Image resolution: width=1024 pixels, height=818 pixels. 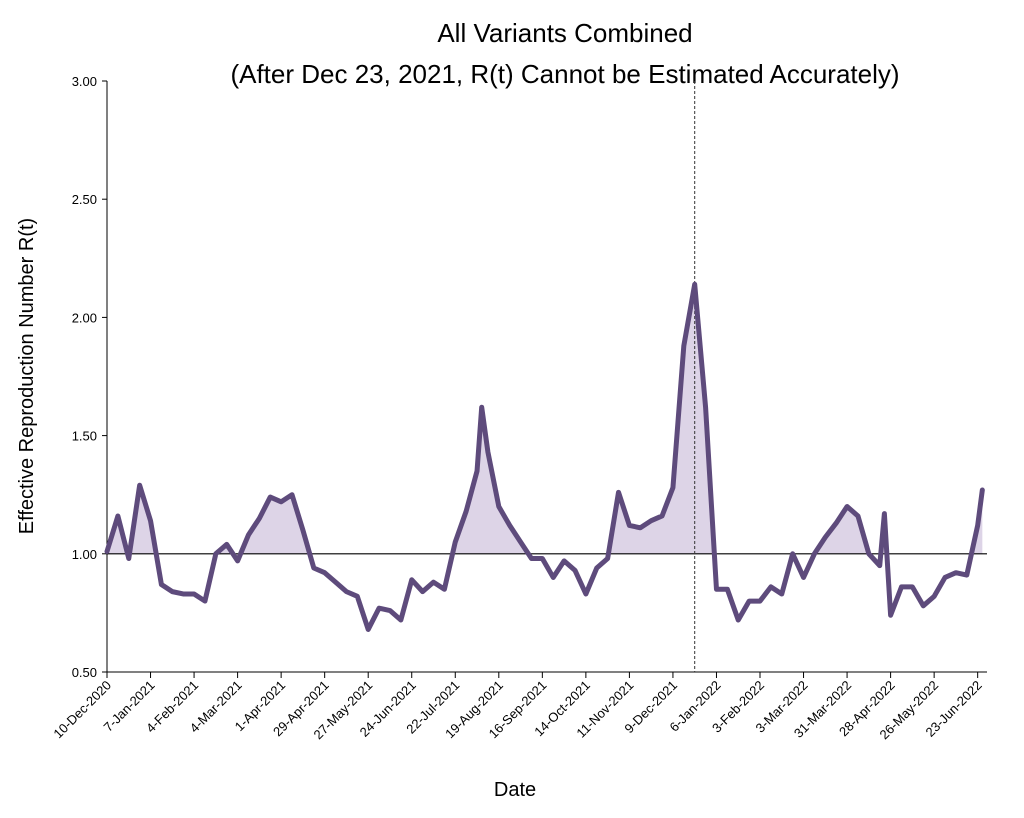 What do you see at coordinates (27, 376) in the screenshot?
I see `y-axis-label: Effective Reproduction Number R(t)` at bounding box center [27, 376].